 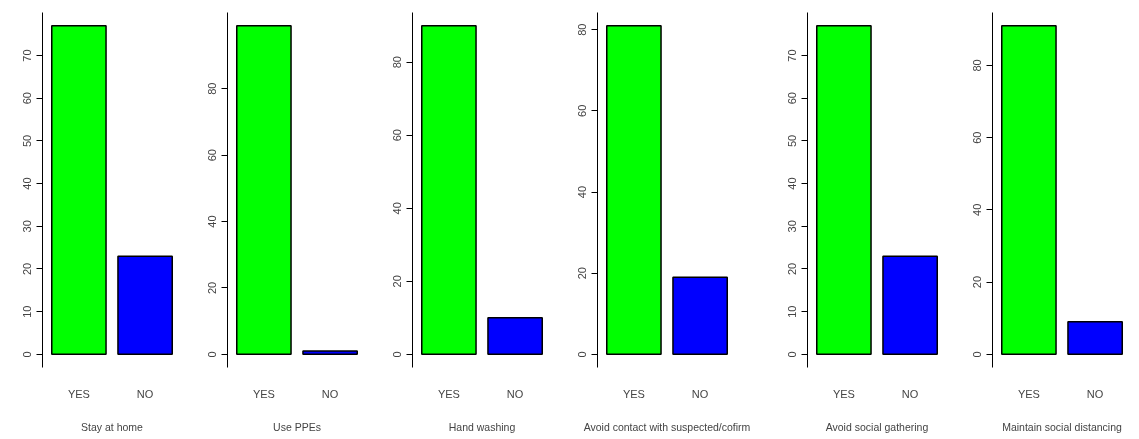 What do you see at coordinates (877, 426) in the screenshot?
I see `x-axis-title: Avoid social gathering` at bounding box center [877, 426].